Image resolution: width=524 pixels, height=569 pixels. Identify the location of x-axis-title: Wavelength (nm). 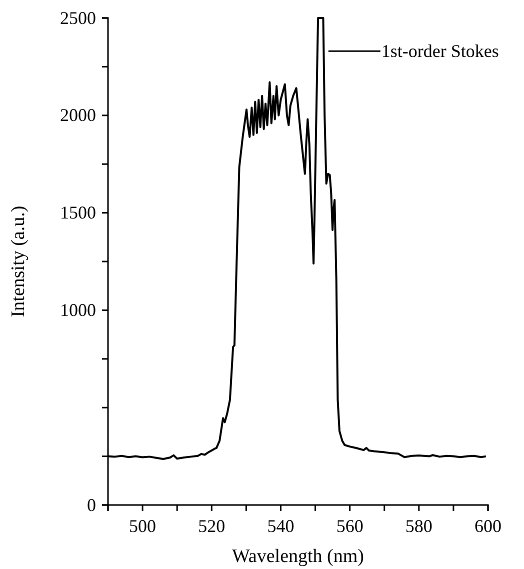
(298, 556).